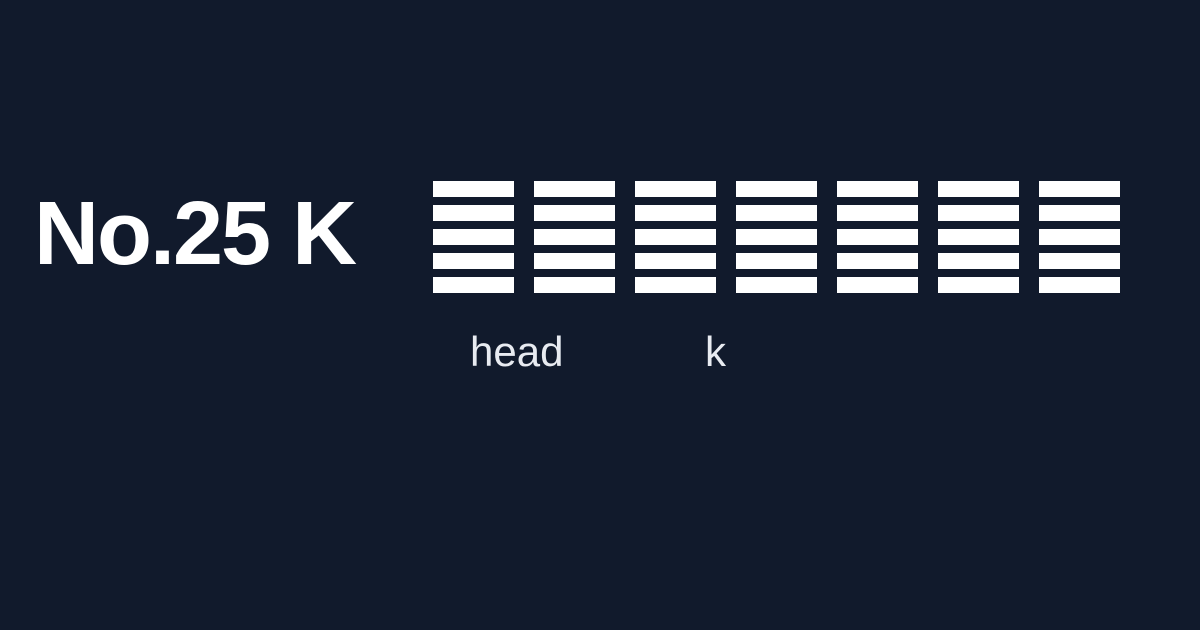  What do you see at coordinates (195, 234) in the screenshot?
I see `page-title: No.25 K` at bounding box center [195, 234].